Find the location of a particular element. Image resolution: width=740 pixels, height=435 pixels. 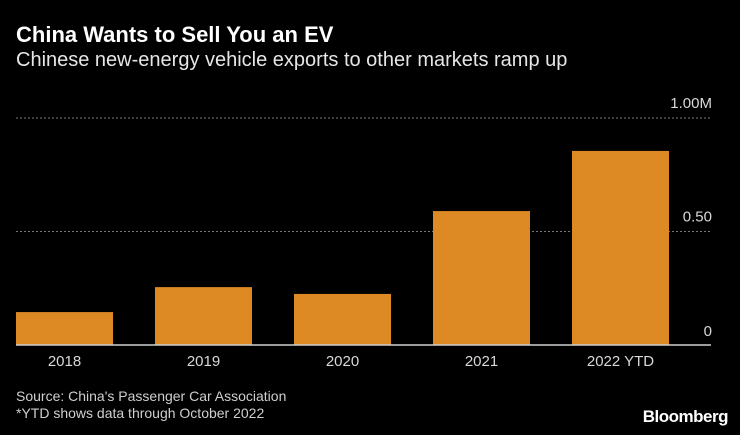

x-tick-label: 2018 is located at coordinates (64, 361).